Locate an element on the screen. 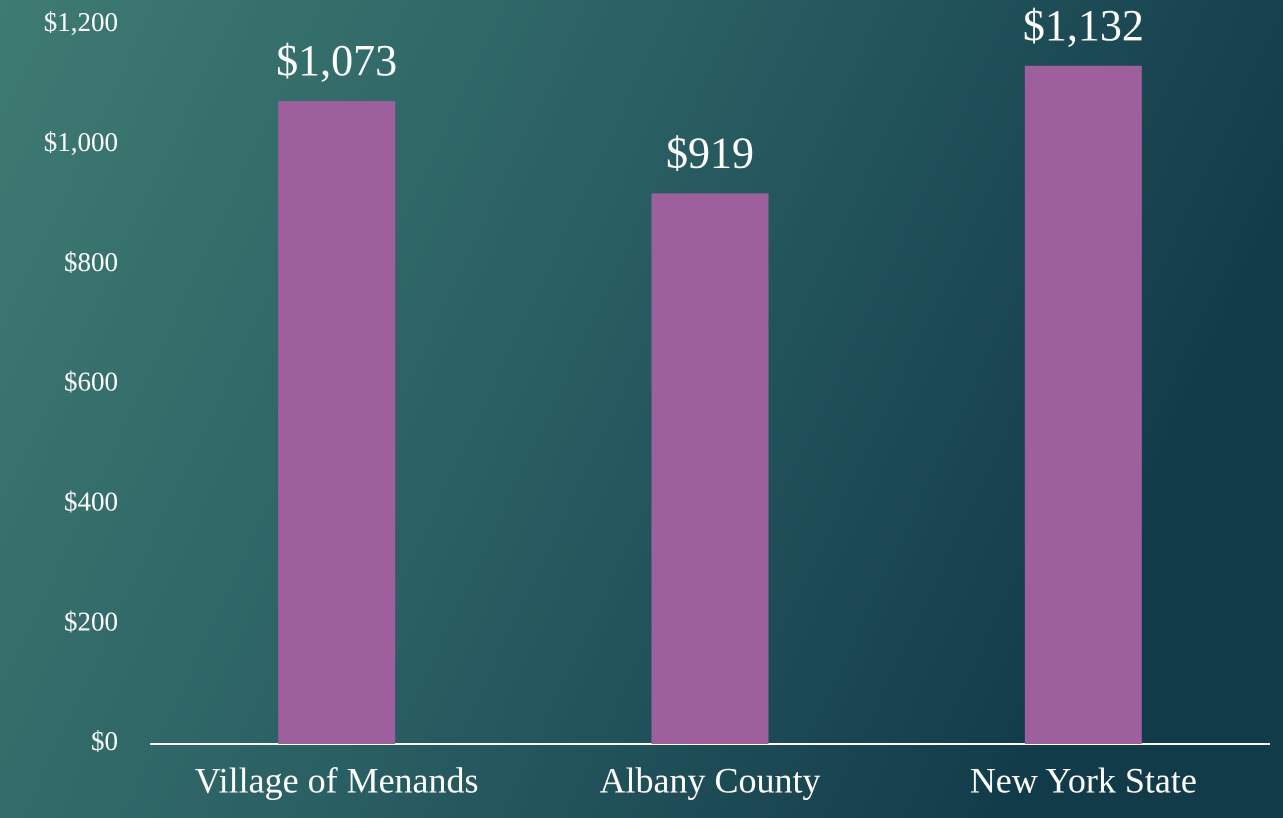 The width and height of the screenshot is (1283, 818). x-tick-label: Albany County is located at coordinates (710, 780).